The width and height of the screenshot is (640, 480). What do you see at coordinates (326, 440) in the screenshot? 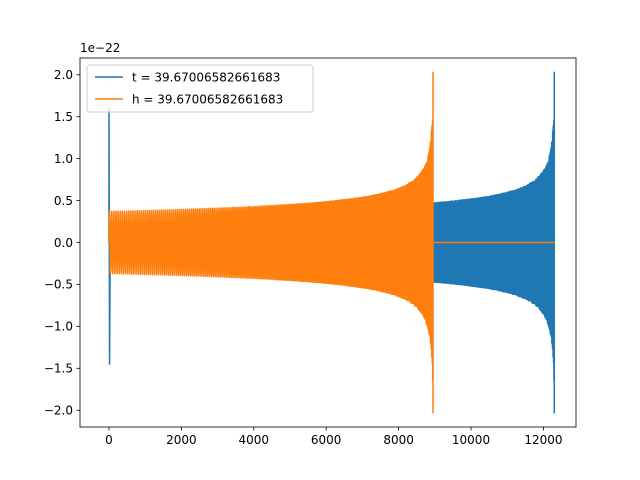
I see `x-tick-label: 6000` at bounding box center [326, 440].